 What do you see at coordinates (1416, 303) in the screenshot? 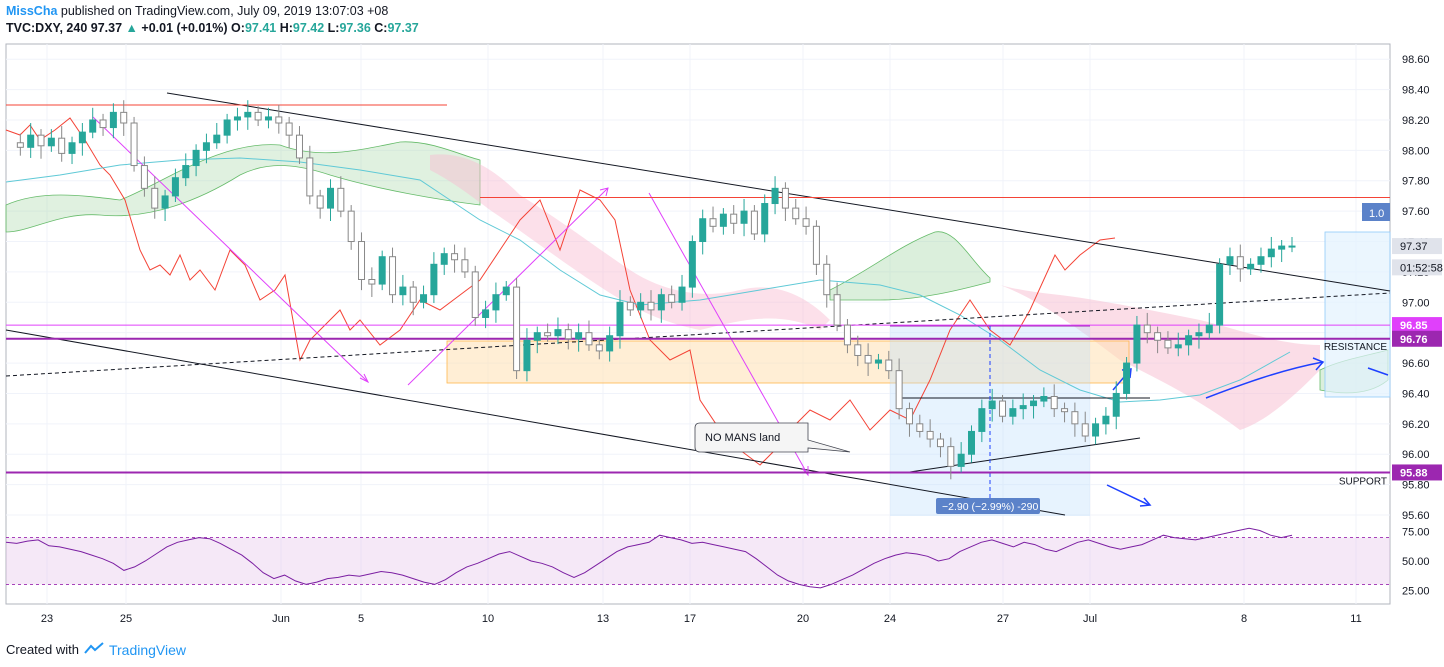
I see `y-tick-label: 97.00` at bounding box center [1416, 303].